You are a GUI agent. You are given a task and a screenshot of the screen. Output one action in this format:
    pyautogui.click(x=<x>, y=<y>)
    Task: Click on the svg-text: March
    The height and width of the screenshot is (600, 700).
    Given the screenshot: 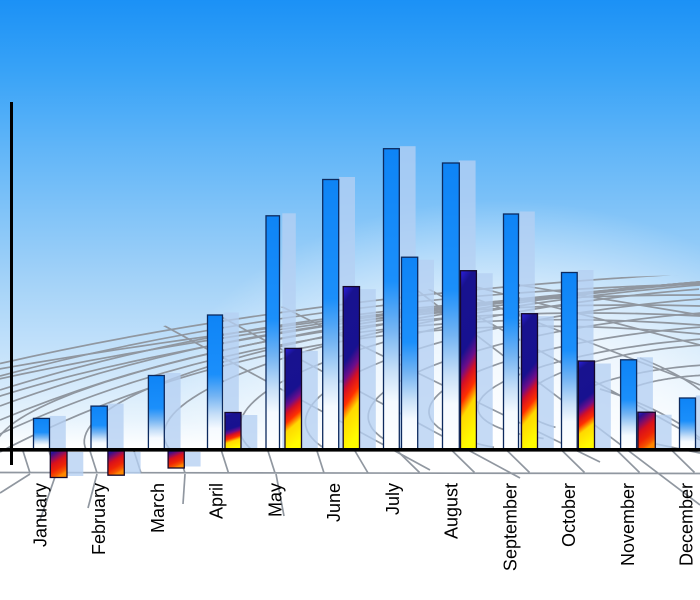 What is the action you would take?
    pyautogui.click(x=158, y=508)
    